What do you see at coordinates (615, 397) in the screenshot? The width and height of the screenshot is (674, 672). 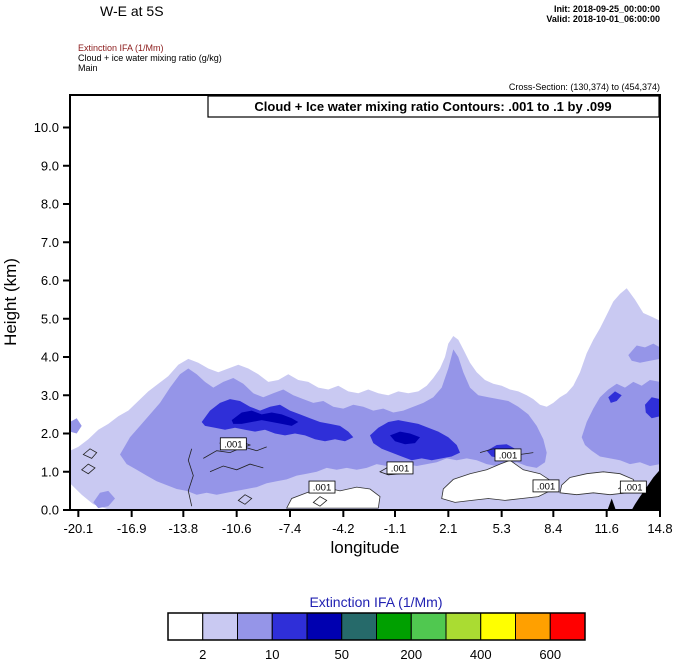 I see `contour-fill-mixing-ratio-strong-spot-12e` at bounding box center [615, 397].